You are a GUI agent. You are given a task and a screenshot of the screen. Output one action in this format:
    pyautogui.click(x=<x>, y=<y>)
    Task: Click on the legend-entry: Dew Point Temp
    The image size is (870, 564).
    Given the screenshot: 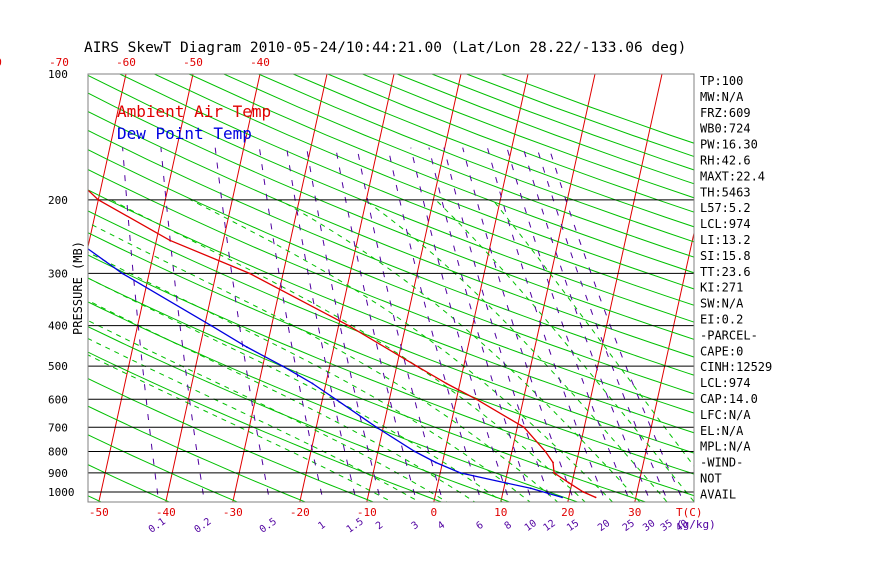 What is the action you would take?
    pyautogui.click(x=184, y=133)
    